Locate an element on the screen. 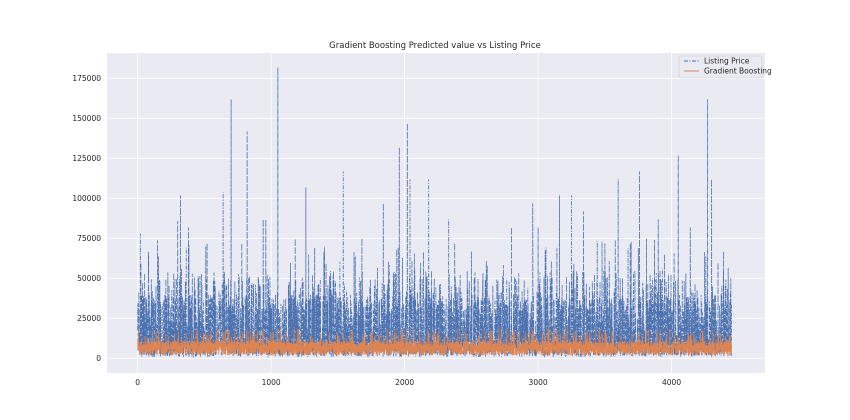 The width and height of the screenshot is (850, 420). y-tick-label: 75000 is located at coordinates (89, 238).